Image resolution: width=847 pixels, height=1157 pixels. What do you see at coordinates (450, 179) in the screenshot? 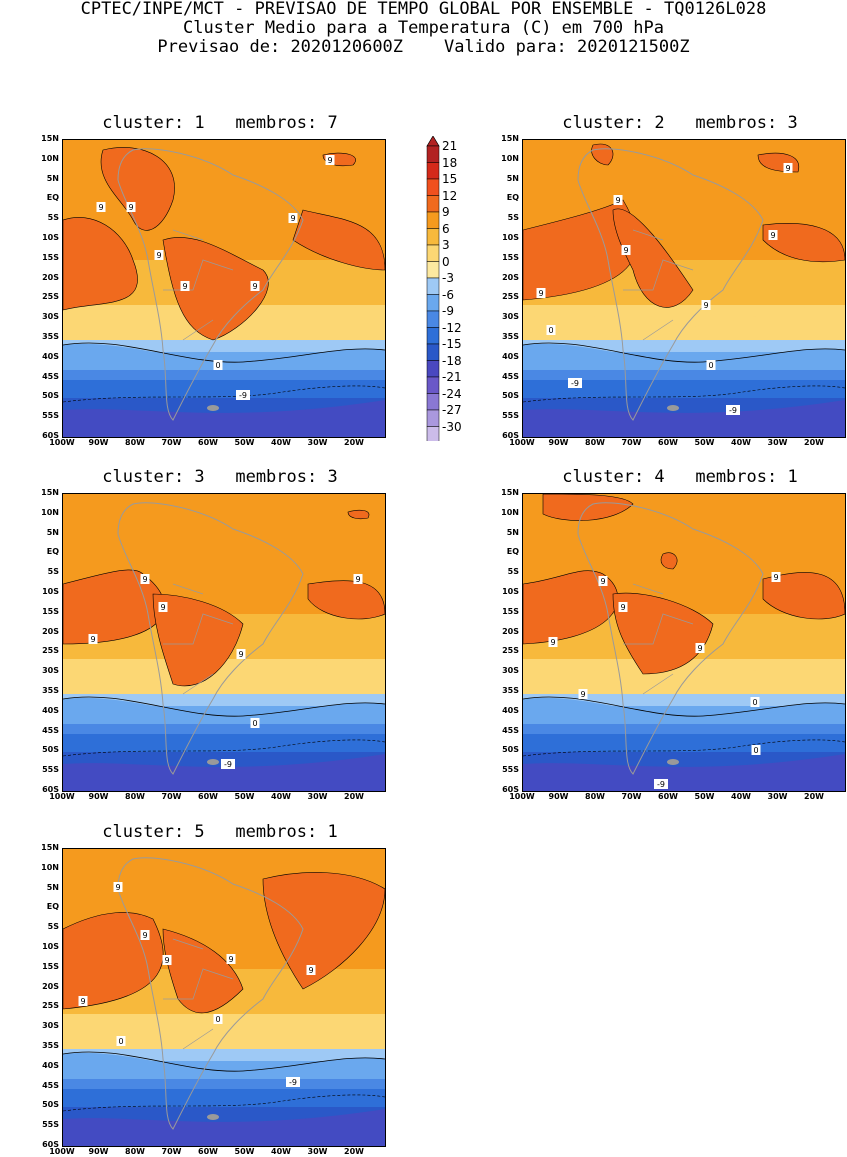
I see `colorbar-label: 15` at bounding box center [450, 179].